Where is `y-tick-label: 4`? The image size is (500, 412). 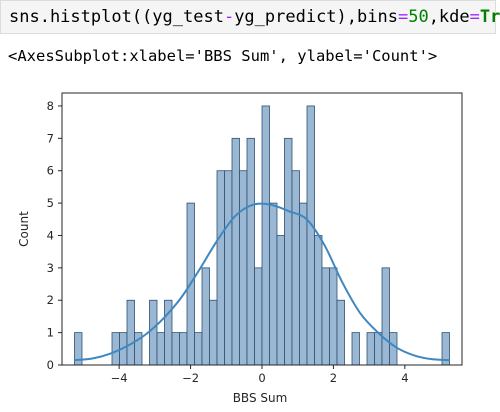 y-tick-label: 4 is located at coordinates (50, 235).